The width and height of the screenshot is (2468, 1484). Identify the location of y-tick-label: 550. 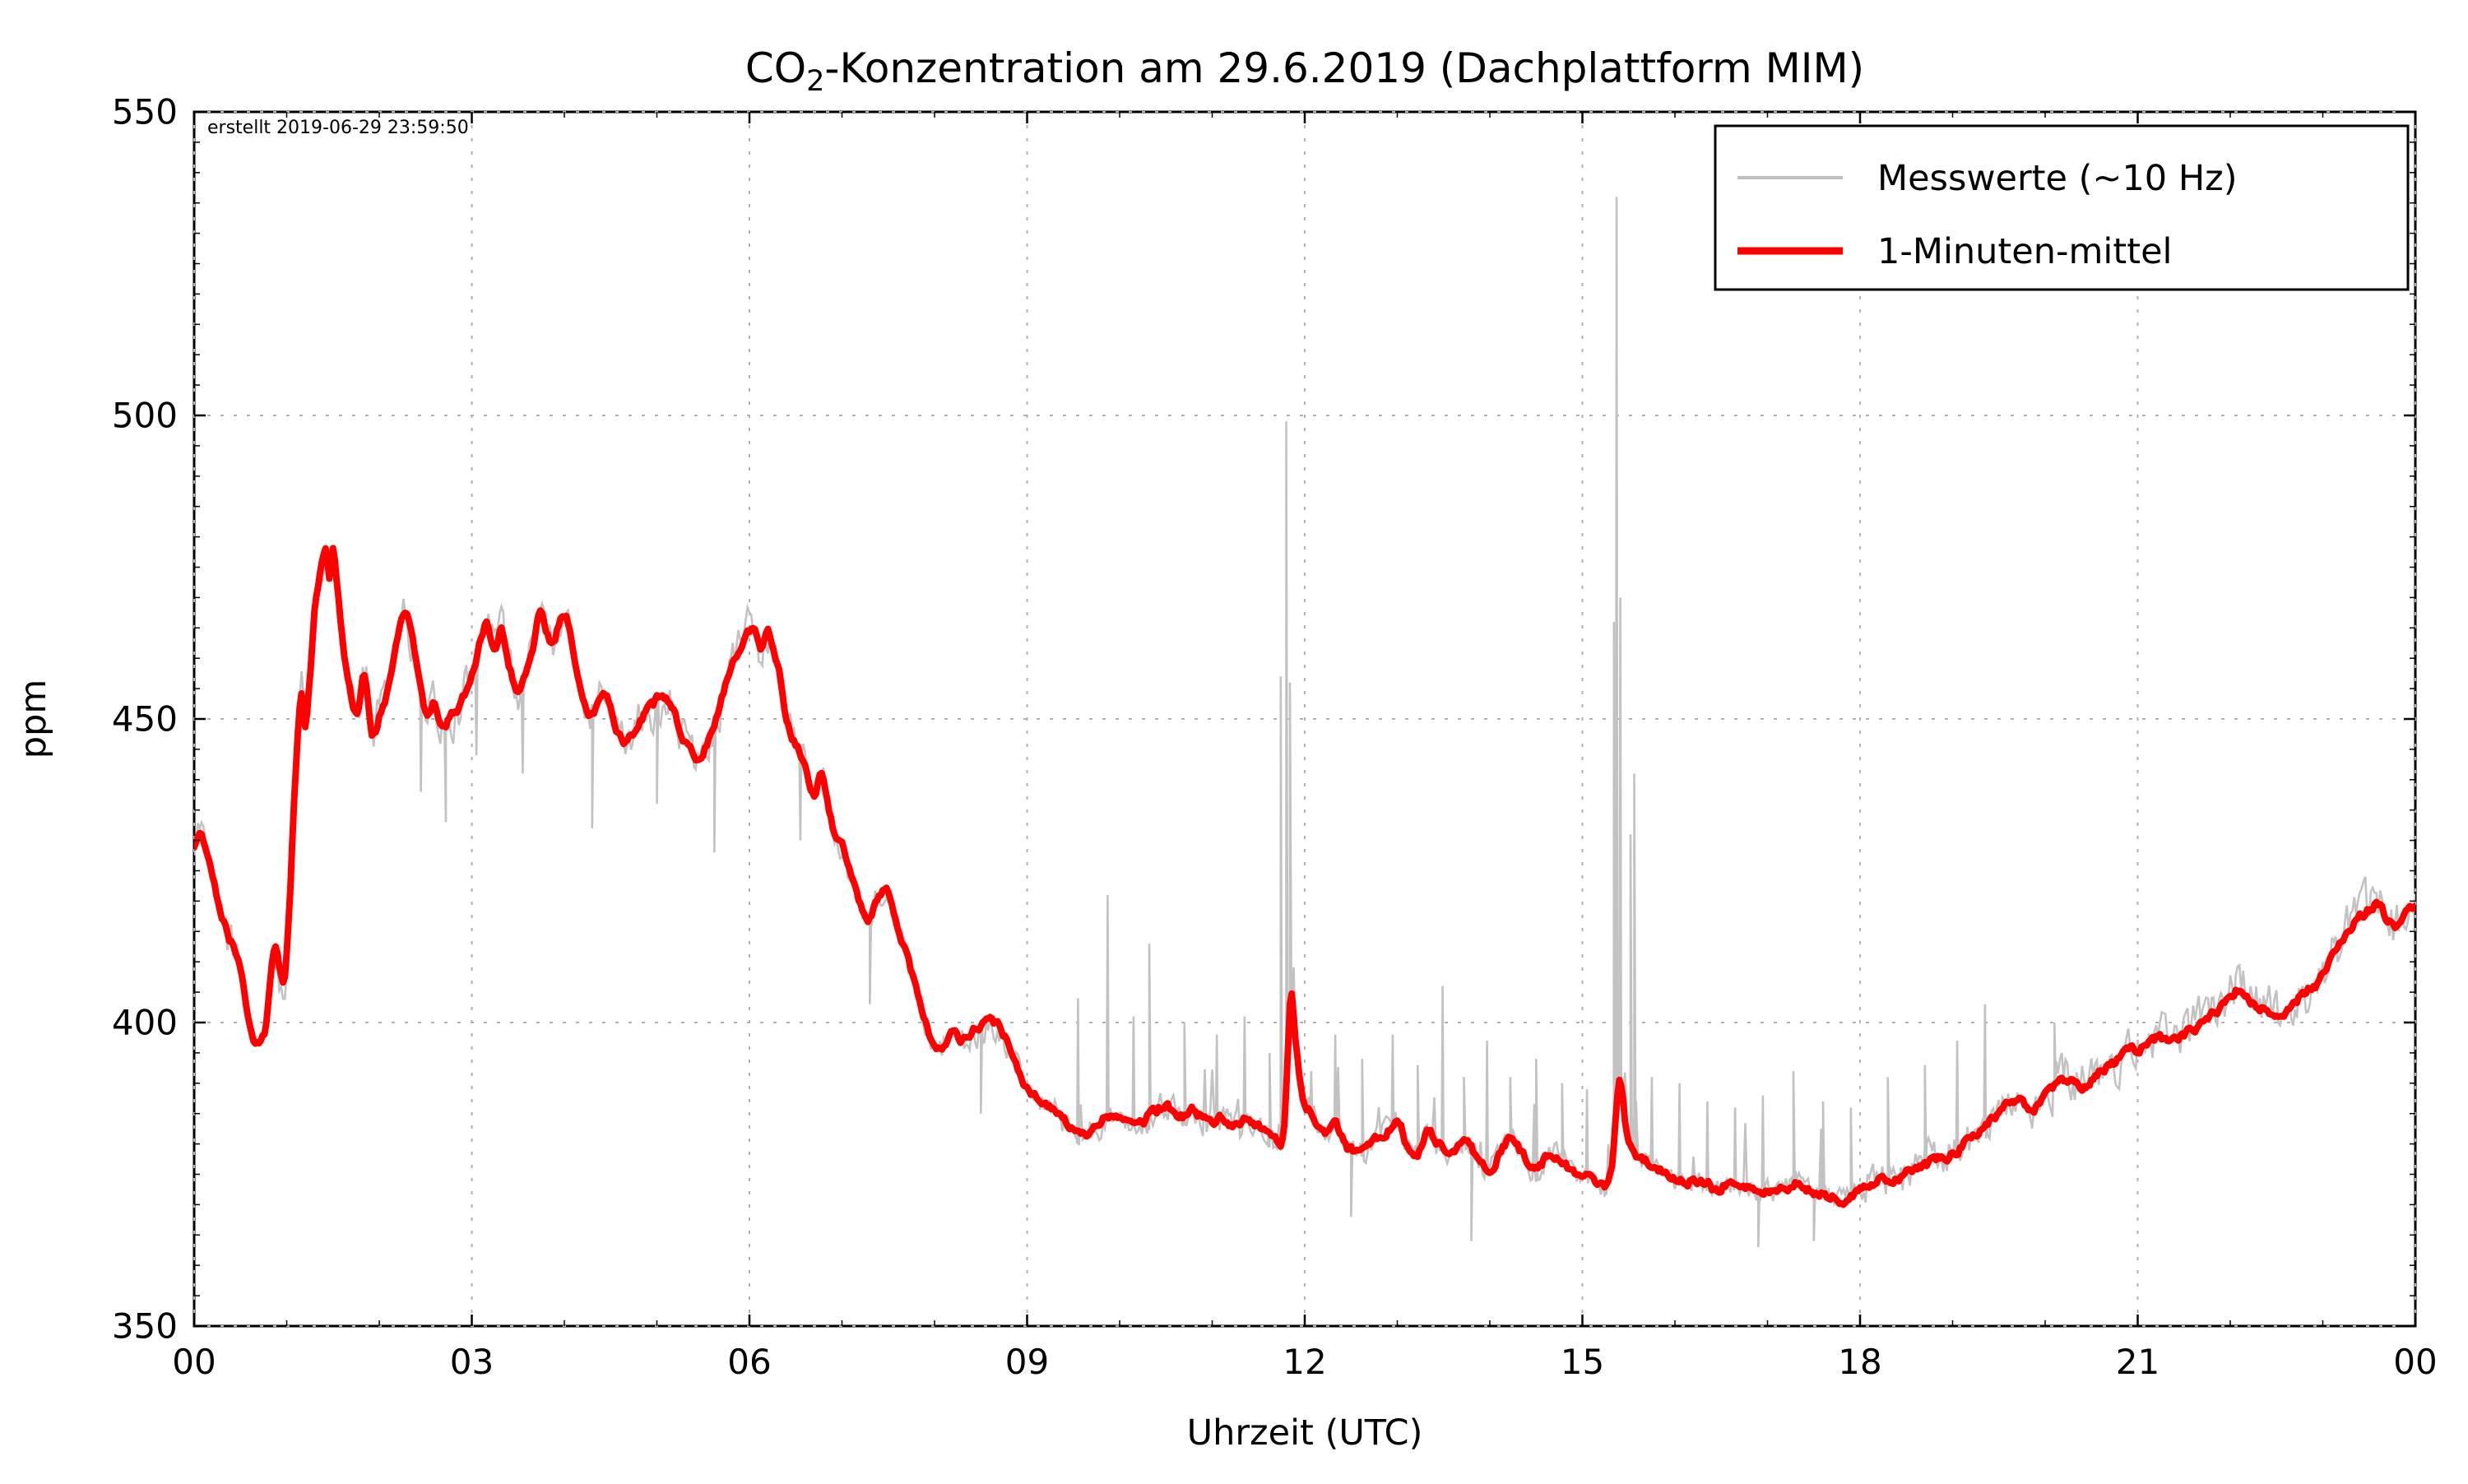
(145, 112).